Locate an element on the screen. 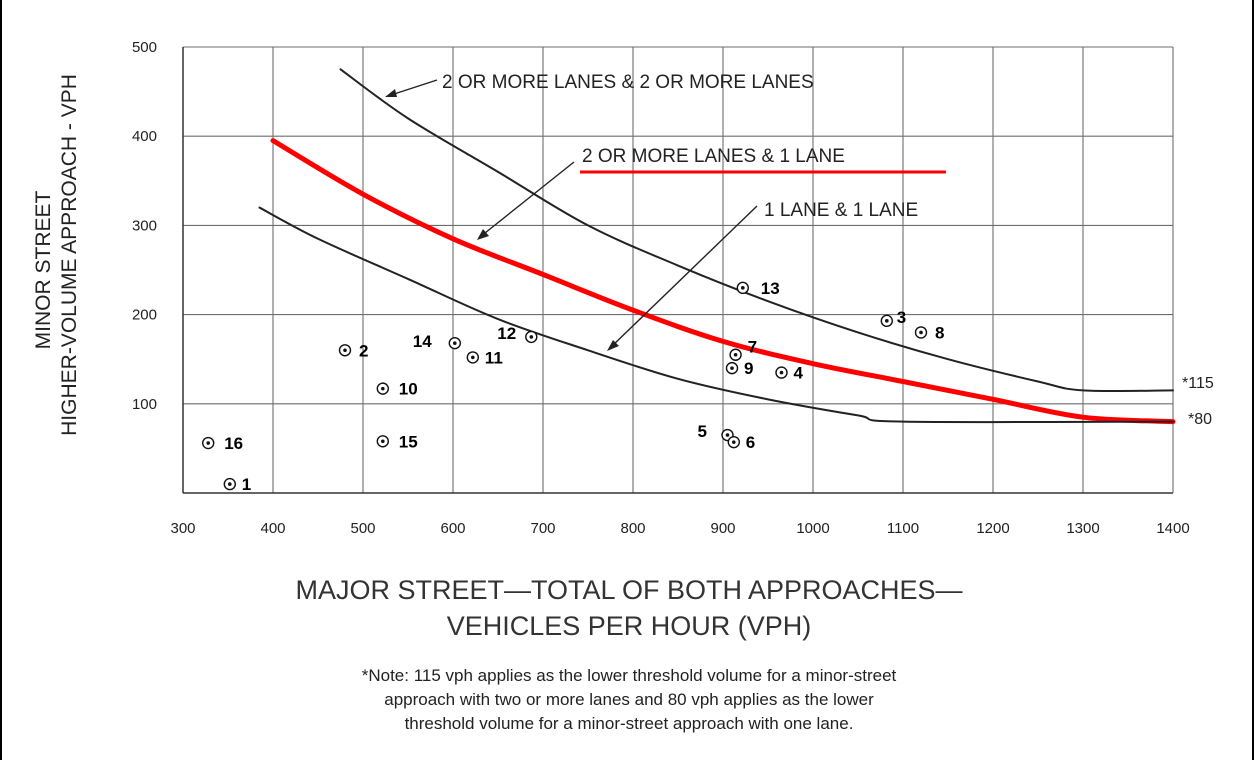 The width and height of the screenshot is (1254, 760). y-tick-400: 400 is located at coordinates (144, 136).